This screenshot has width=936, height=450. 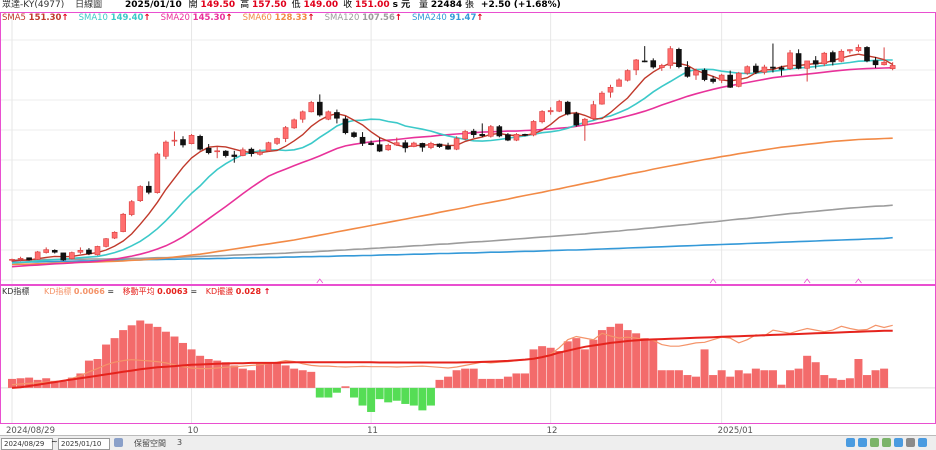 I want to click on ma-legend-arrow: ↑, so click(x=65, y=18).